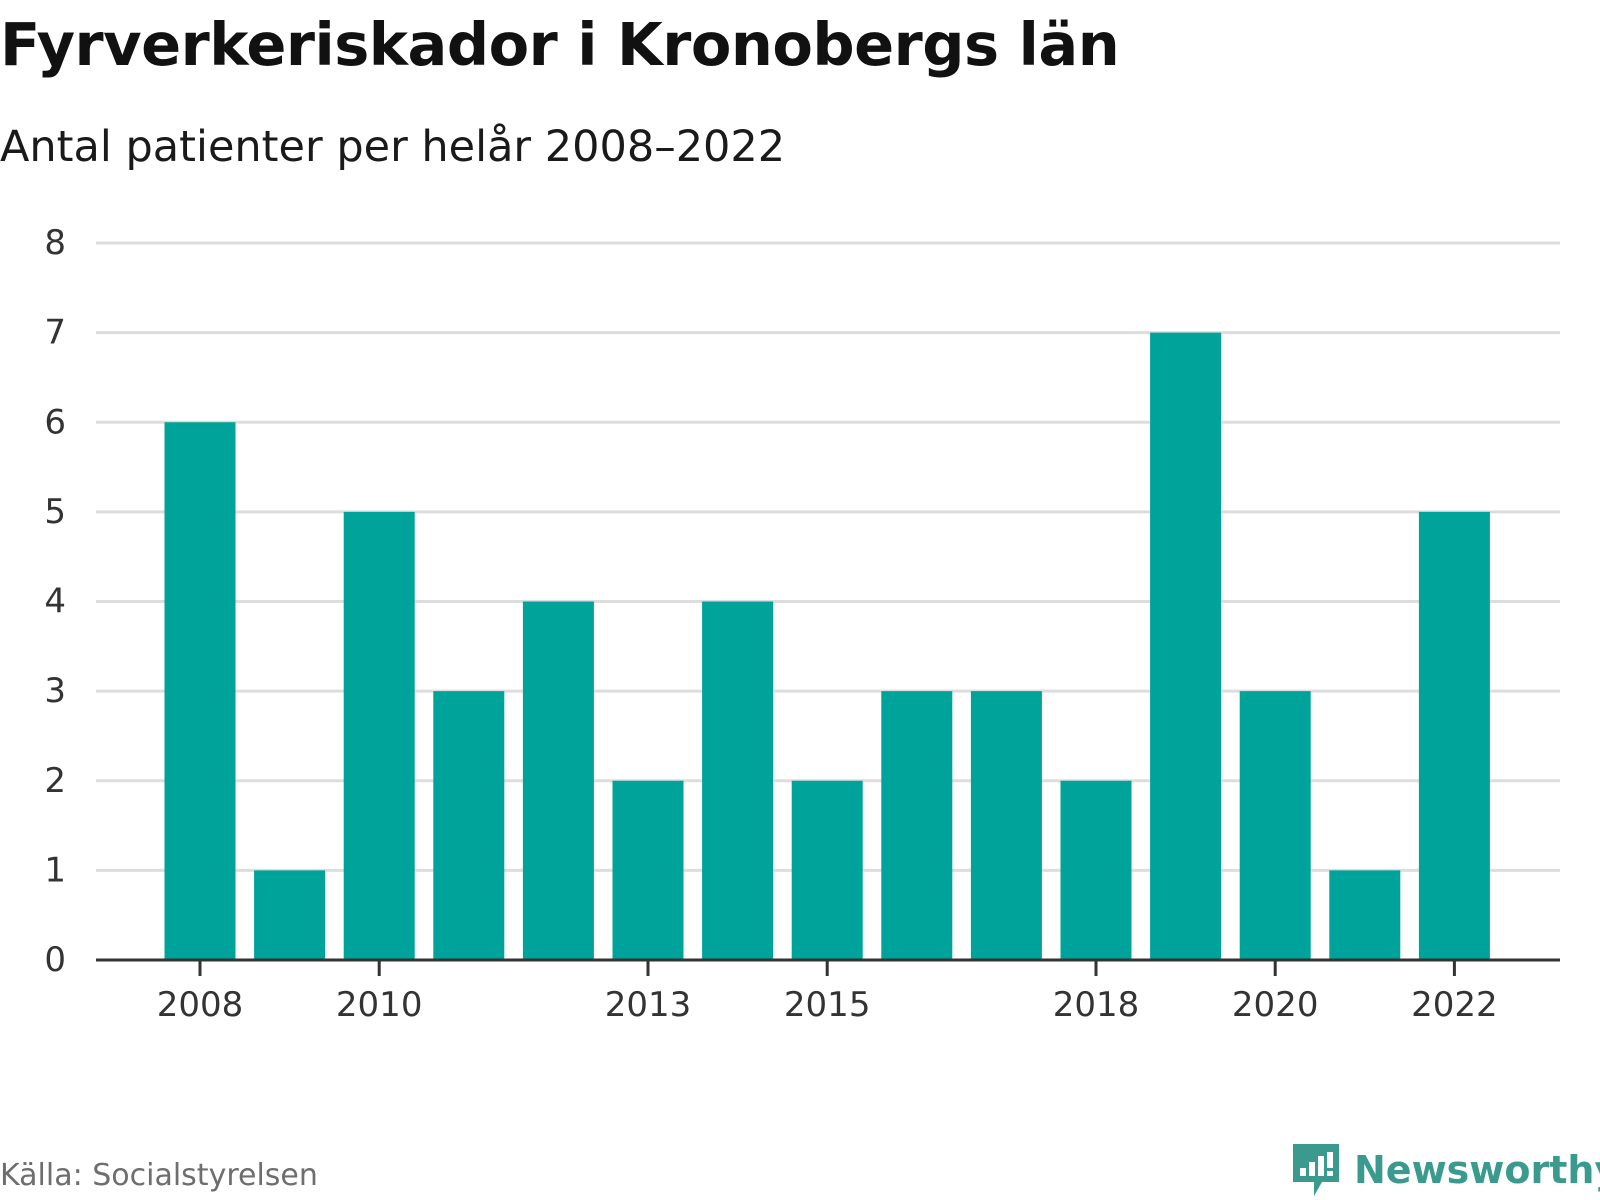  What do you see at coordinates (1096, 870) in the screenshot?
I see `bar-2018` at bounding box center [1096, 870].